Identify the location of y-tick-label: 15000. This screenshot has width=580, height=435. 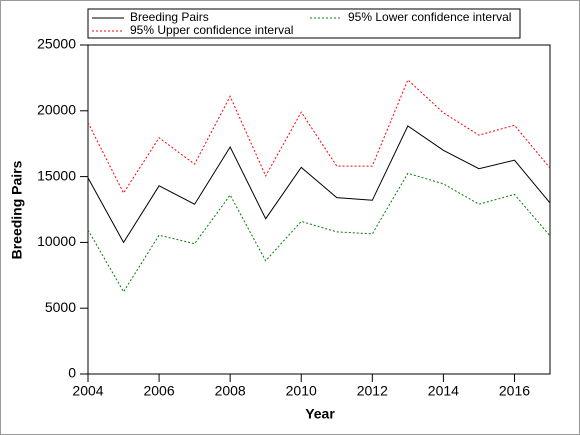
(56, 175).